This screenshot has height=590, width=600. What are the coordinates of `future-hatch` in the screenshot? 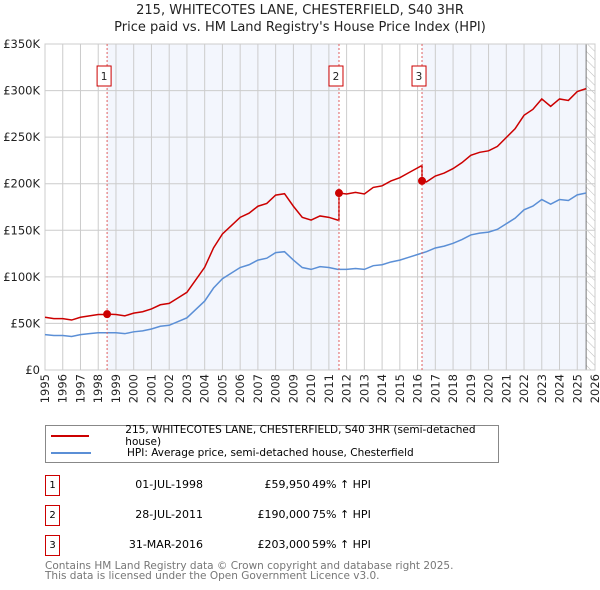 It's located at (590, 207).